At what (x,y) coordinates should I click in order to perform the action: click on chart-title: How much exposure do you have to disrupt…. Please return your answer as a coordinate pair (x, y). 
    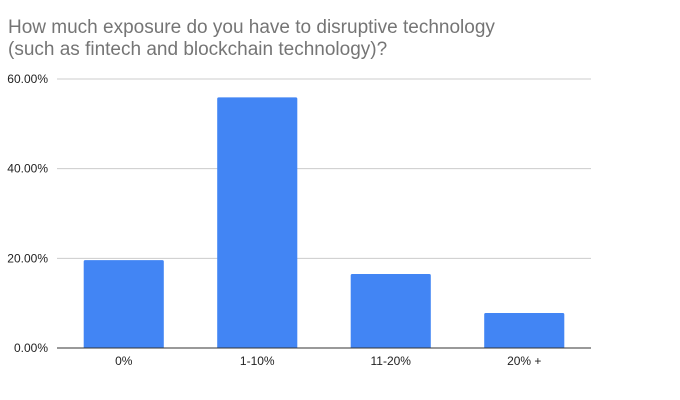
    Looking at the image, I should click on (251, 38).